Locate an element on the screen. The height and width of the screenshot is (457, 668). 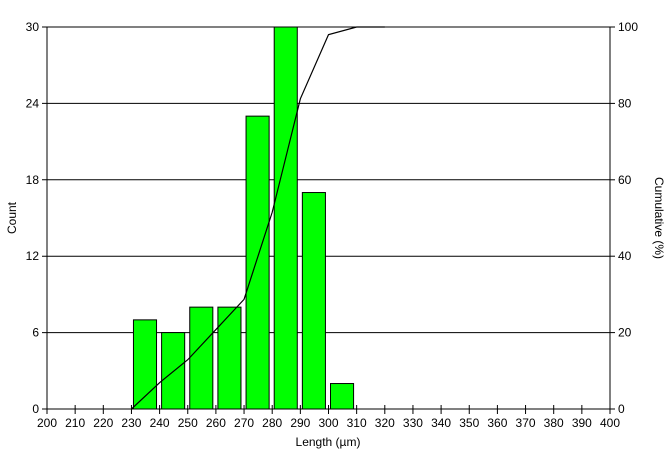
x-tick-label: 200 is located at coordinates (47, 423).